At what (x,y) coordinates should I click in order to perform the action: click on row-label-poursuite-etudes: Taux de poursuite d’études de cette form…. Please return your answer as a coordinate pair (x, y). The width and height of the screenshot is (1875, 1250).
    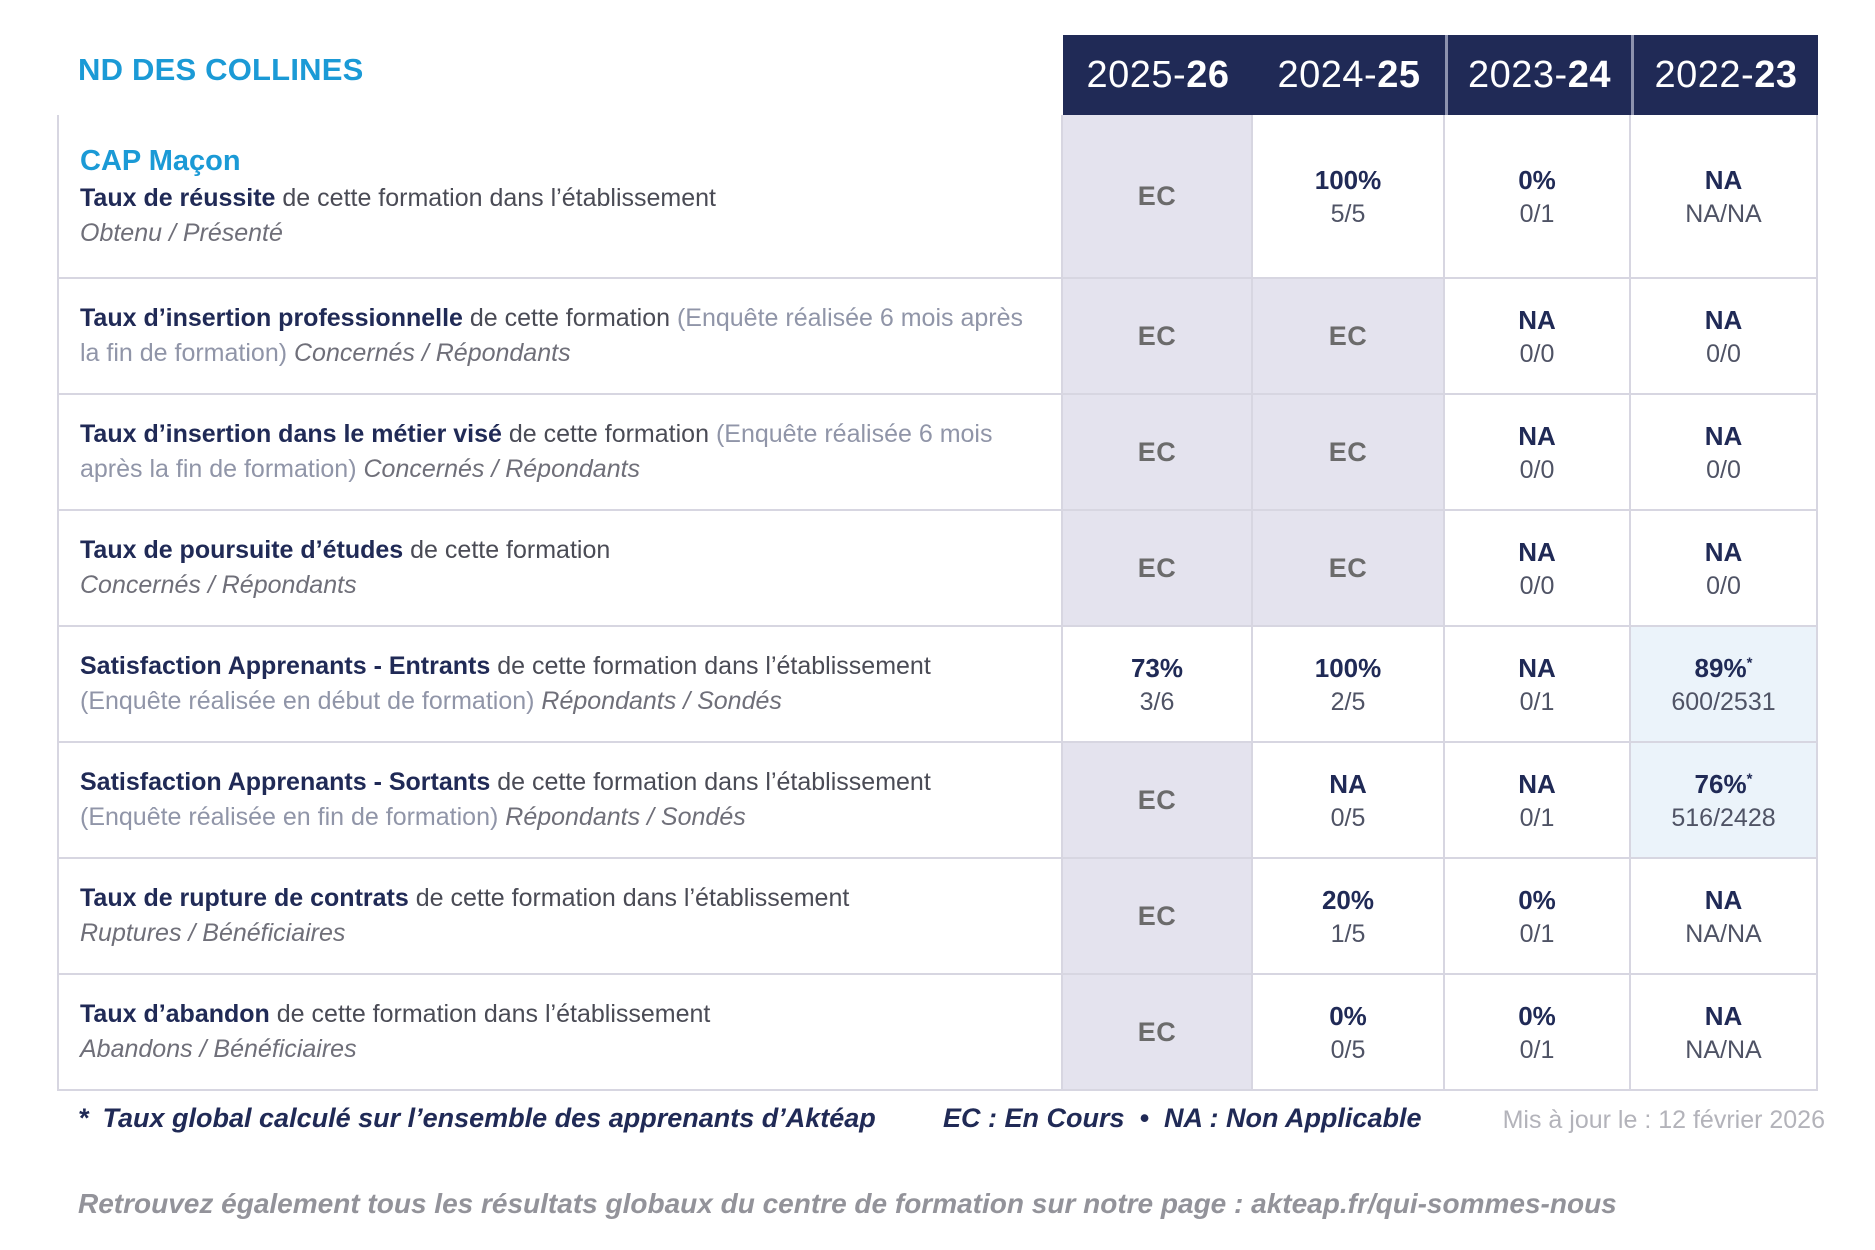
    Looking at the image, I should click on (560, 569).